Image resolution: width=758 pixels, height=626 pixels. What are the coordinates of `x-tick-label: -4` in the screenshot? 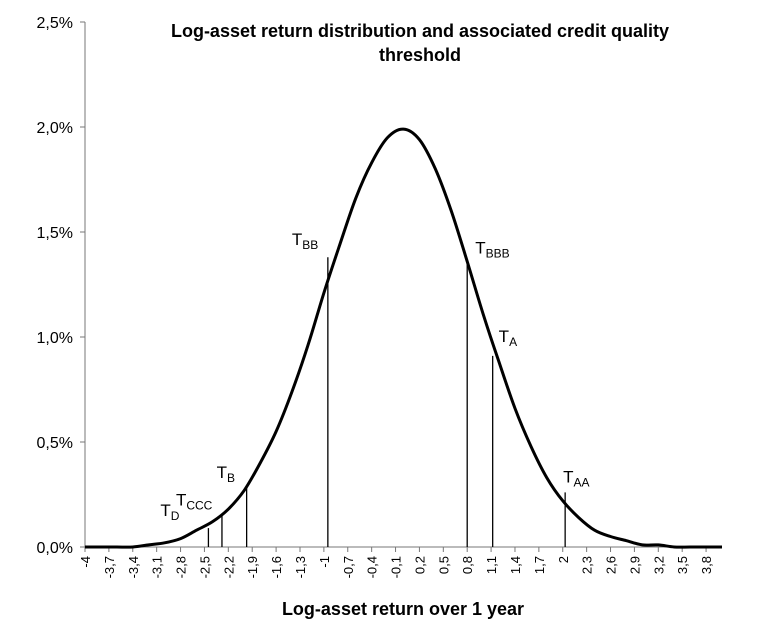 It's located at (85, 562).